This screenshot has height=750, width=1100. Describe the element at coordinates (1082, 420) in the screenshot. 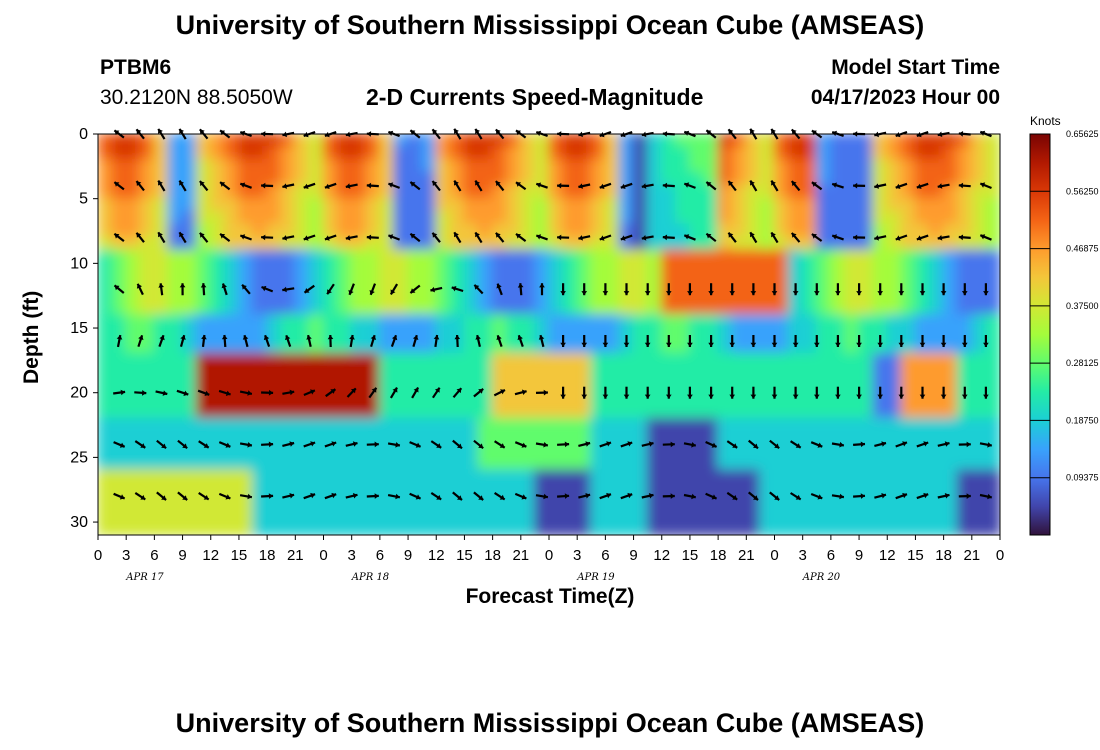

I see `colorbar-tick-label: 0.18750` at that location.